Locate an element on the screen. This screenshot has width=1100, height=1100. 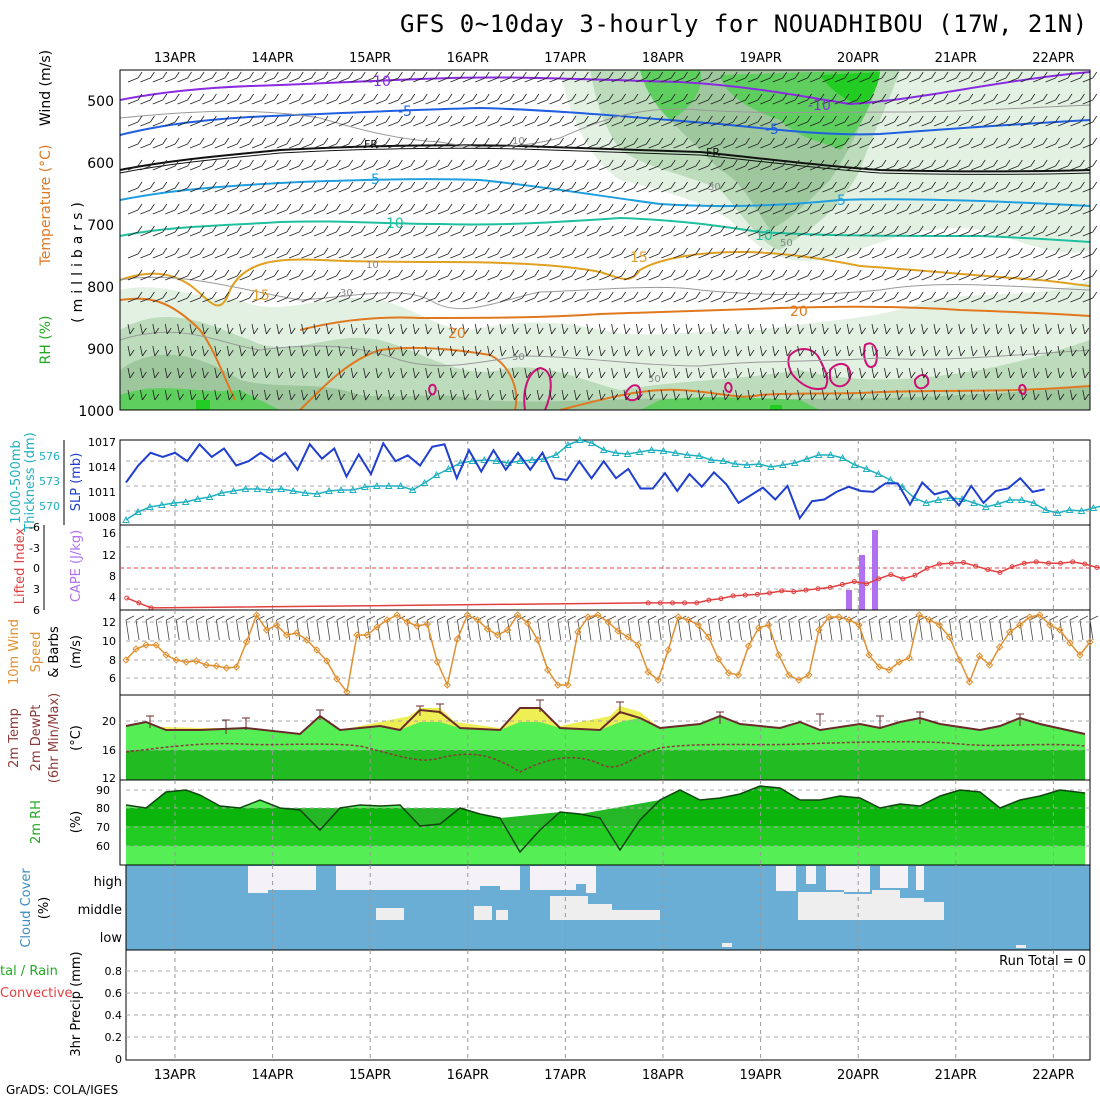
wind-axis-label-1: 10m Wind is located at coordinates (14, 652).